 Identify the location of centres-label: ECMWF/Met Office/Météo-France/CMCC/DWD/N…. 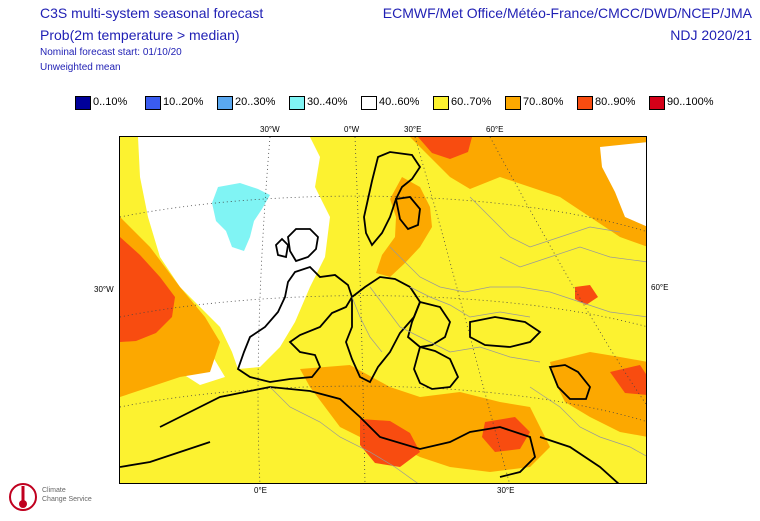
(567, 13).